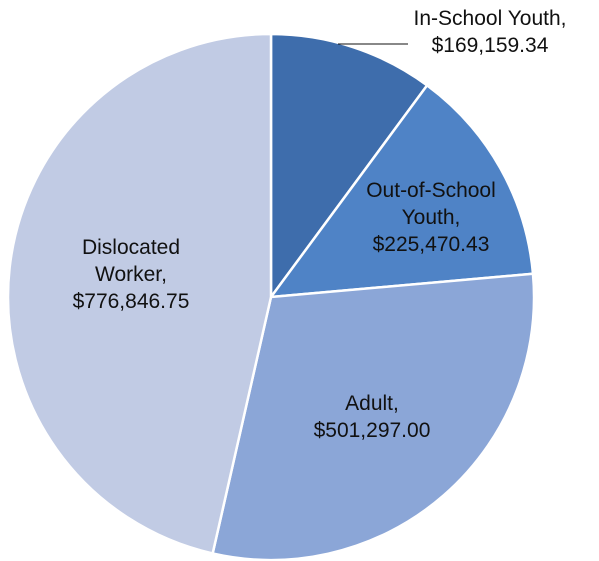  Describe the element at coordinates (431, 190) in the screenshot. I see `slice-label-line: Out-of-School` at that location.